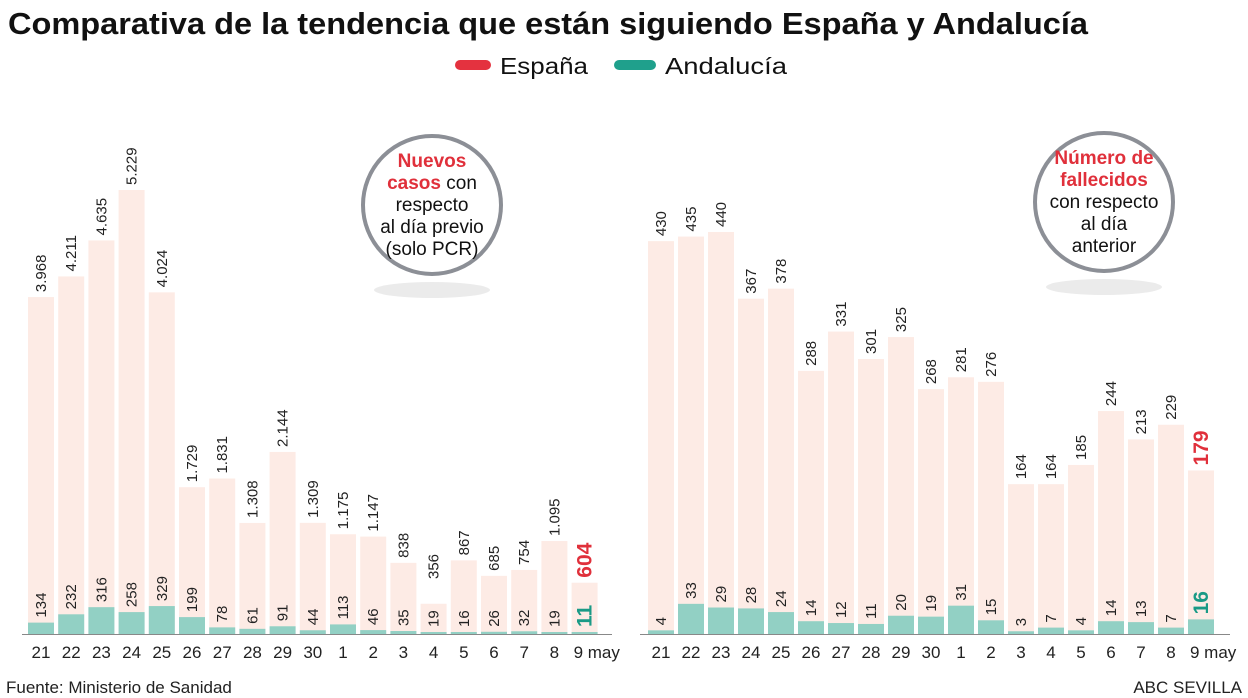 Image resolution: width=1248 pixels, height=698 pixels. I want to click on x-tick-label: 24, so click(751, 652).